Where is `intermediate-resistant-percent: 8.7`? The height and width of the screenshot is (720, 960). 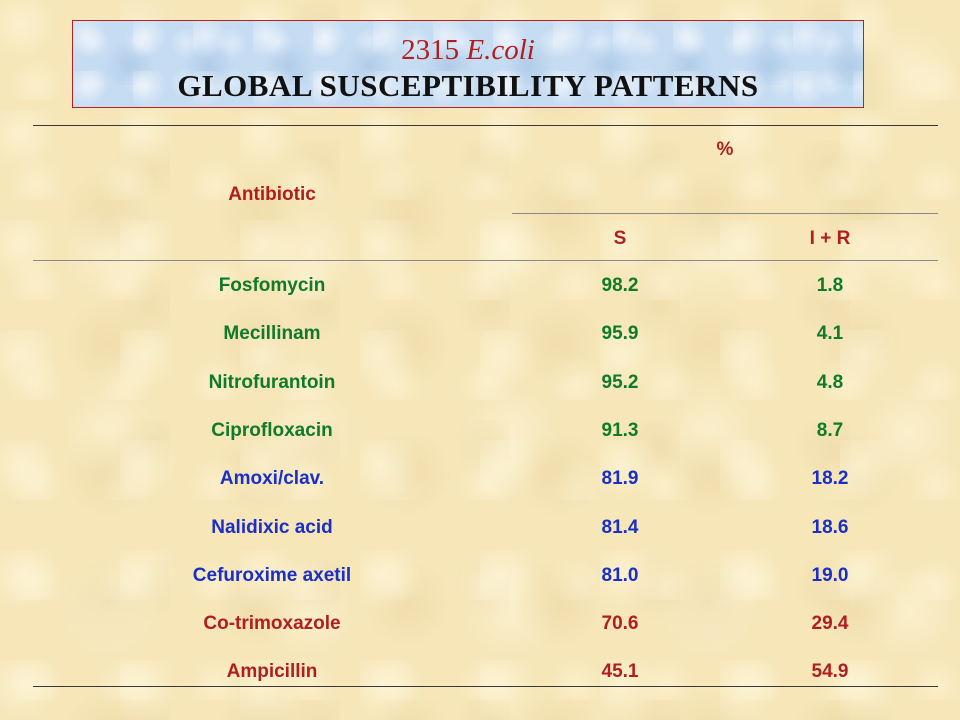
intermediate-resistant-percent: 8.7 is located at coordinates (830, 430).